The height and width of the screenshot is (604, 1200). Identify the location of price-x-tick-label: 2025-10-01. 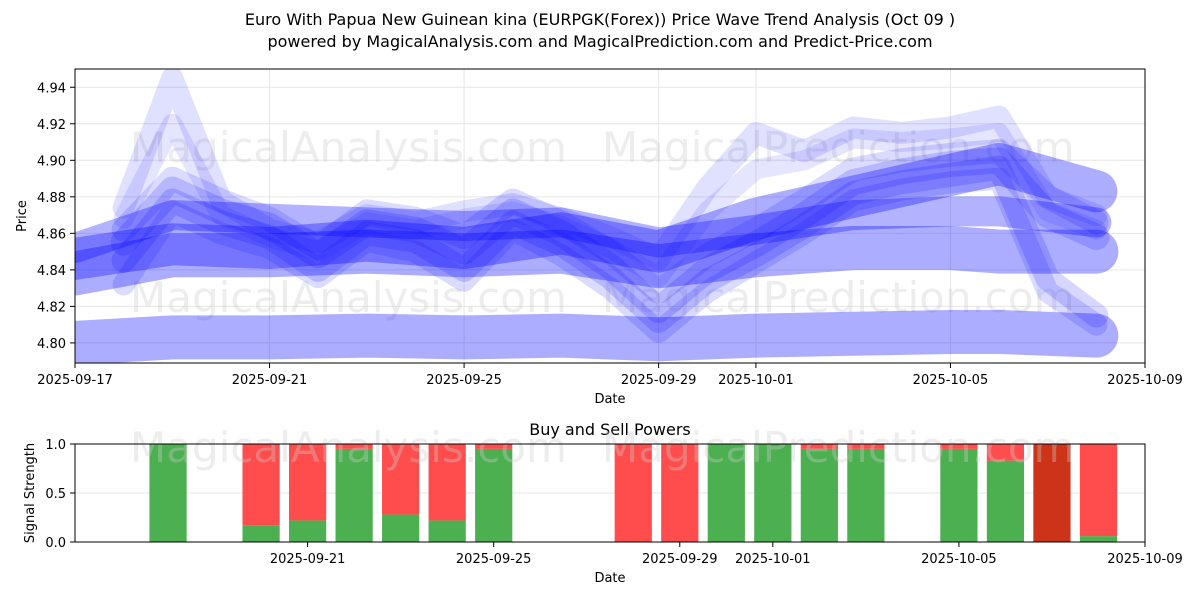
(756, 380).